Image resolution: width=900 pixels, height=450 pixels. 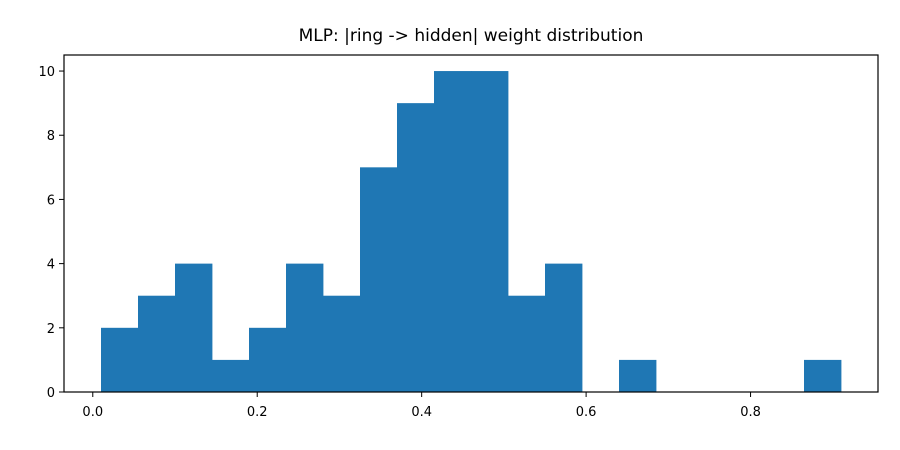 What do you see at coordinates (51, 233) in the screenshot?
I see `y-axis-ticks: 0 2 4 6 8 10` at bounding box center [51, 233].